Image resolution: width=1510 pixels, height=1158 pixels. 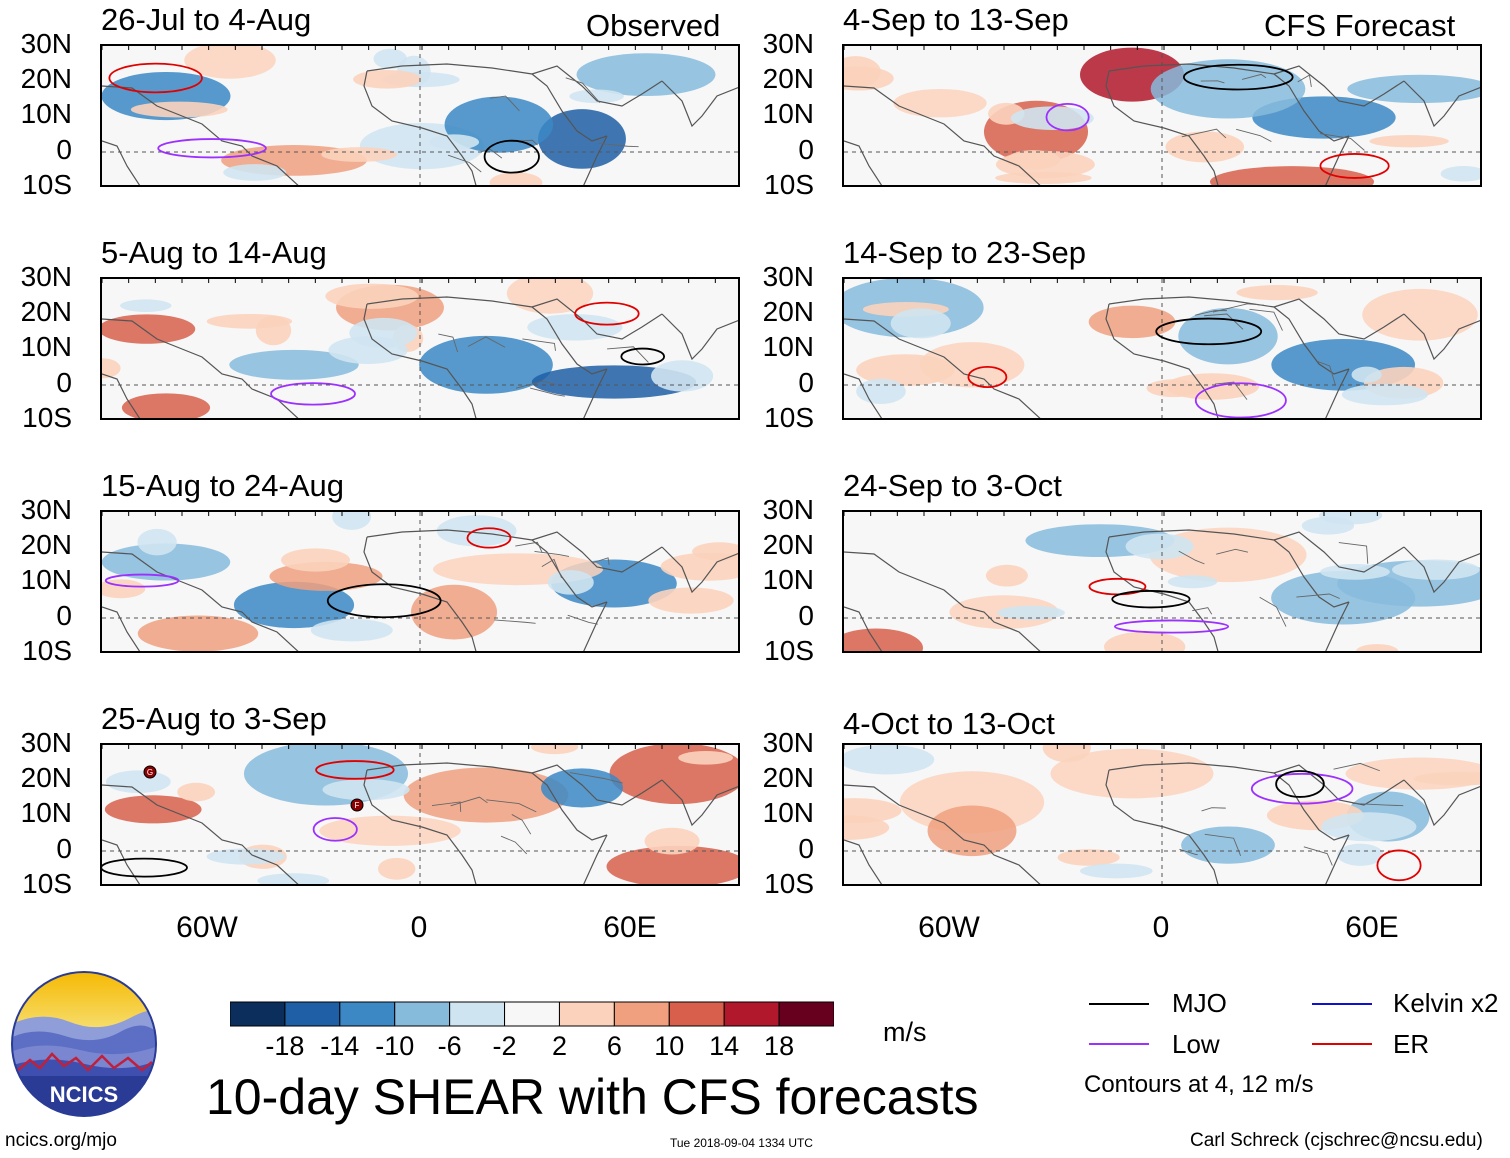 I want to click on panel-title-2: 5-Aug to 14-Aug, so click(x=214, y=252).